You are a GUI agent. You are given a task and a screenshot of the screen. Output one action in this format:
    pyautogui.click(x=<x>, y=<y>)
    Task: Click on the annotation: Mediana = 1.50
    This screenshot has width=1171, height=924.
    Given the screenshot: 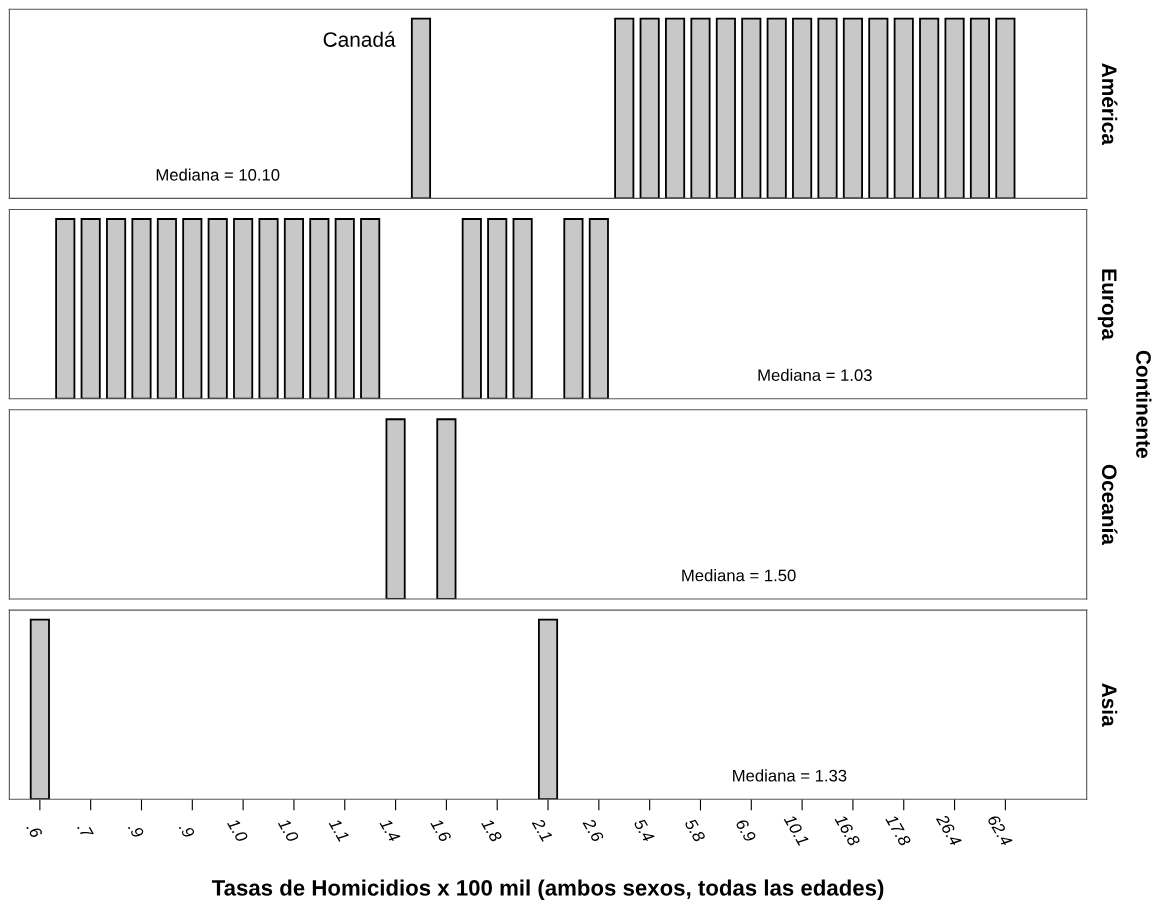 What is the action you would take?
    pyautogui.click(x=739, y=575)
    